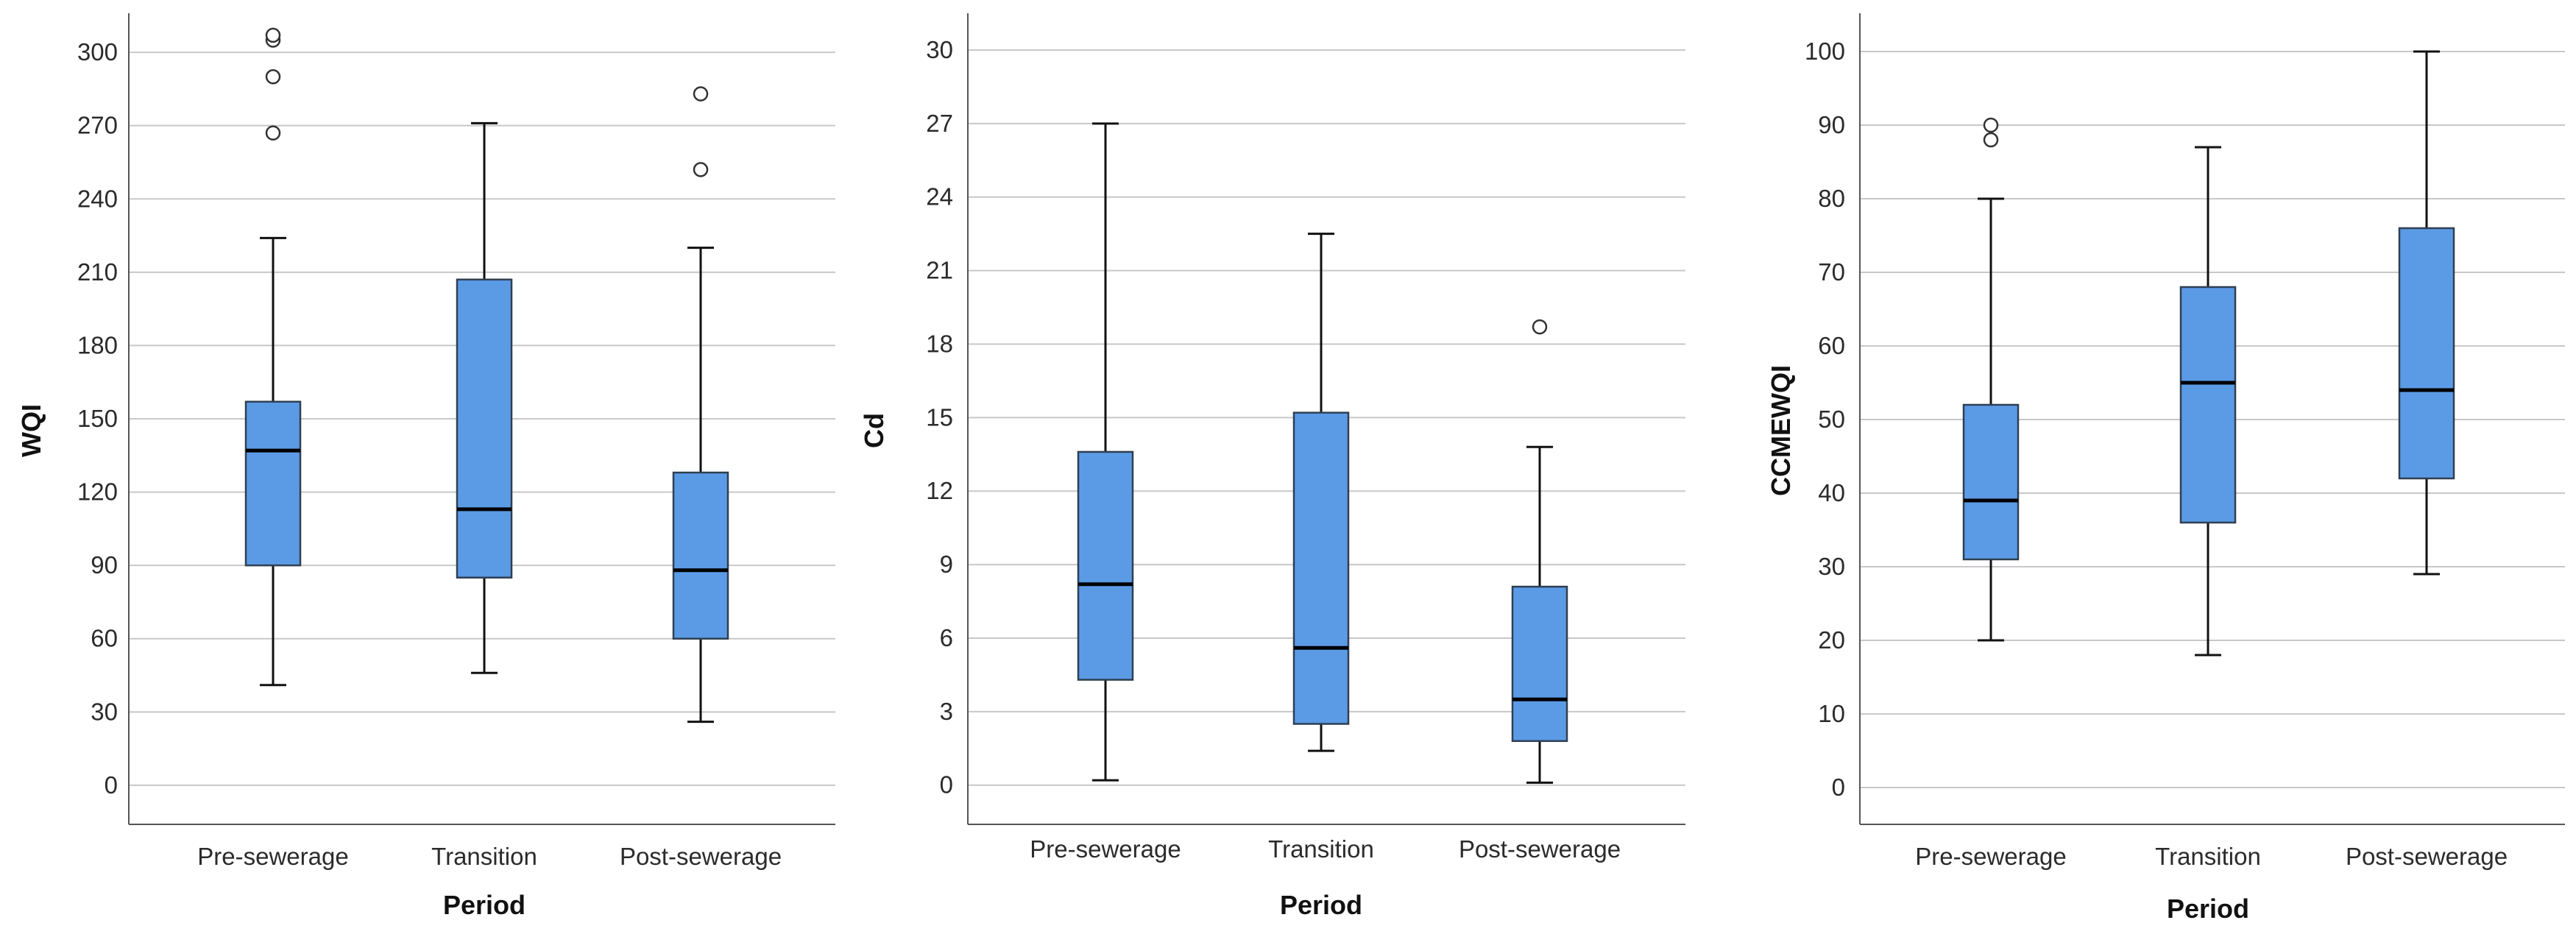 The image size is (2576, 948). What do you see at coordinates (484, 428) in the screenshot?
I see `wqi-iqr-box-transition` at bounding box center [484, 428].